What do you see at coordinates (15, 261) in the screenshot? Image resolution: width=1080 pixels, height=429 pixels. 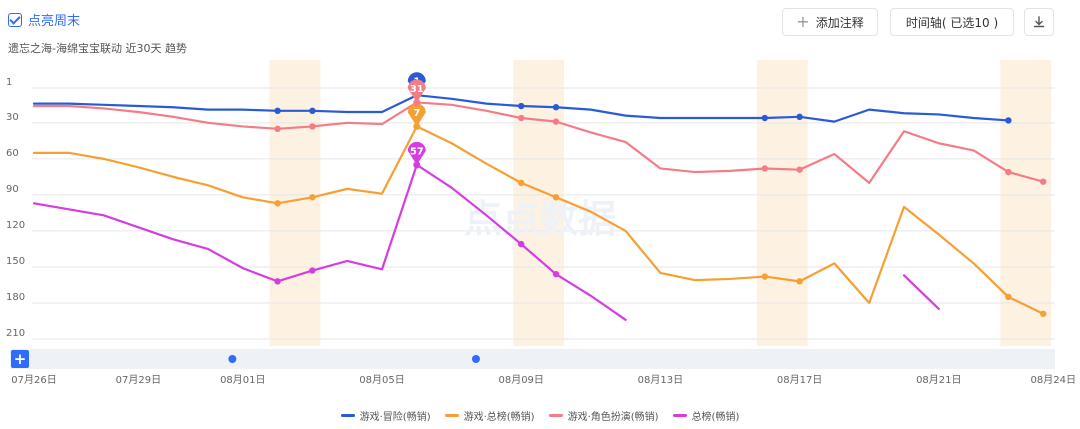 I see `y-tick-label: 150` at bounding box center [15, 261].